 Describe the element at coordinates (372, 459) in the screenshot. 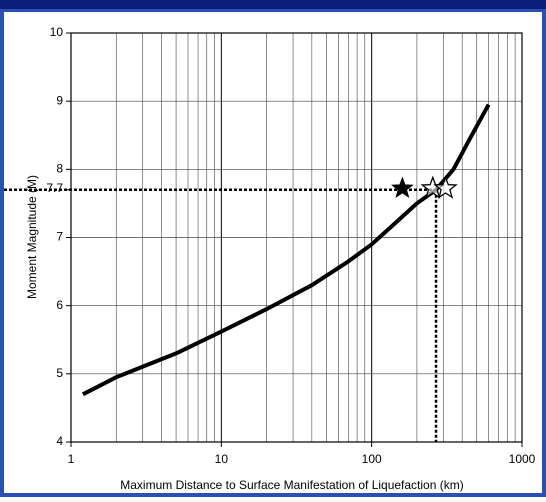

I see `x-tick-label: 100` at that location.